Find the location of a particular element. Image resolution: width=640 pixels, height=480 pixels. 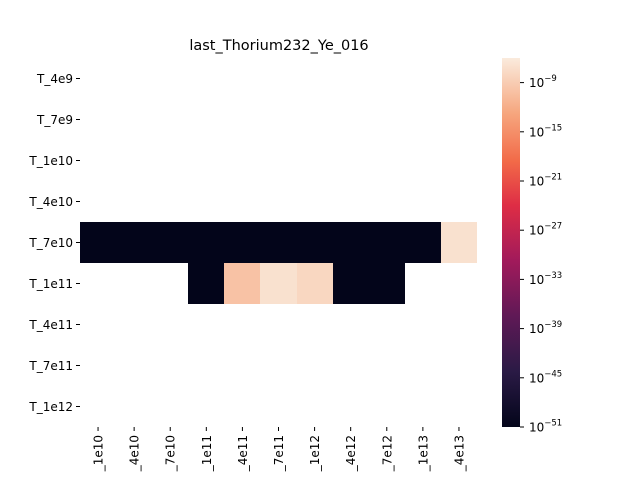

colorbar-tick-label: 10−9 is located at coordinates (543, 82).